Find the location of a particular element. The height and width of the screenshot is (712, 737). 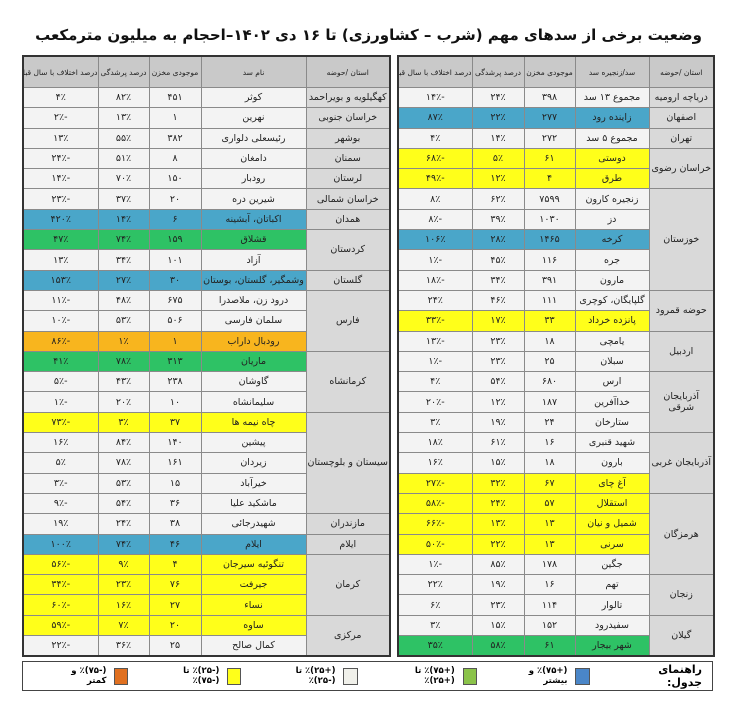

legend-label: (-۷۵)٪ و کمتر is located at coordinates (89, 676).